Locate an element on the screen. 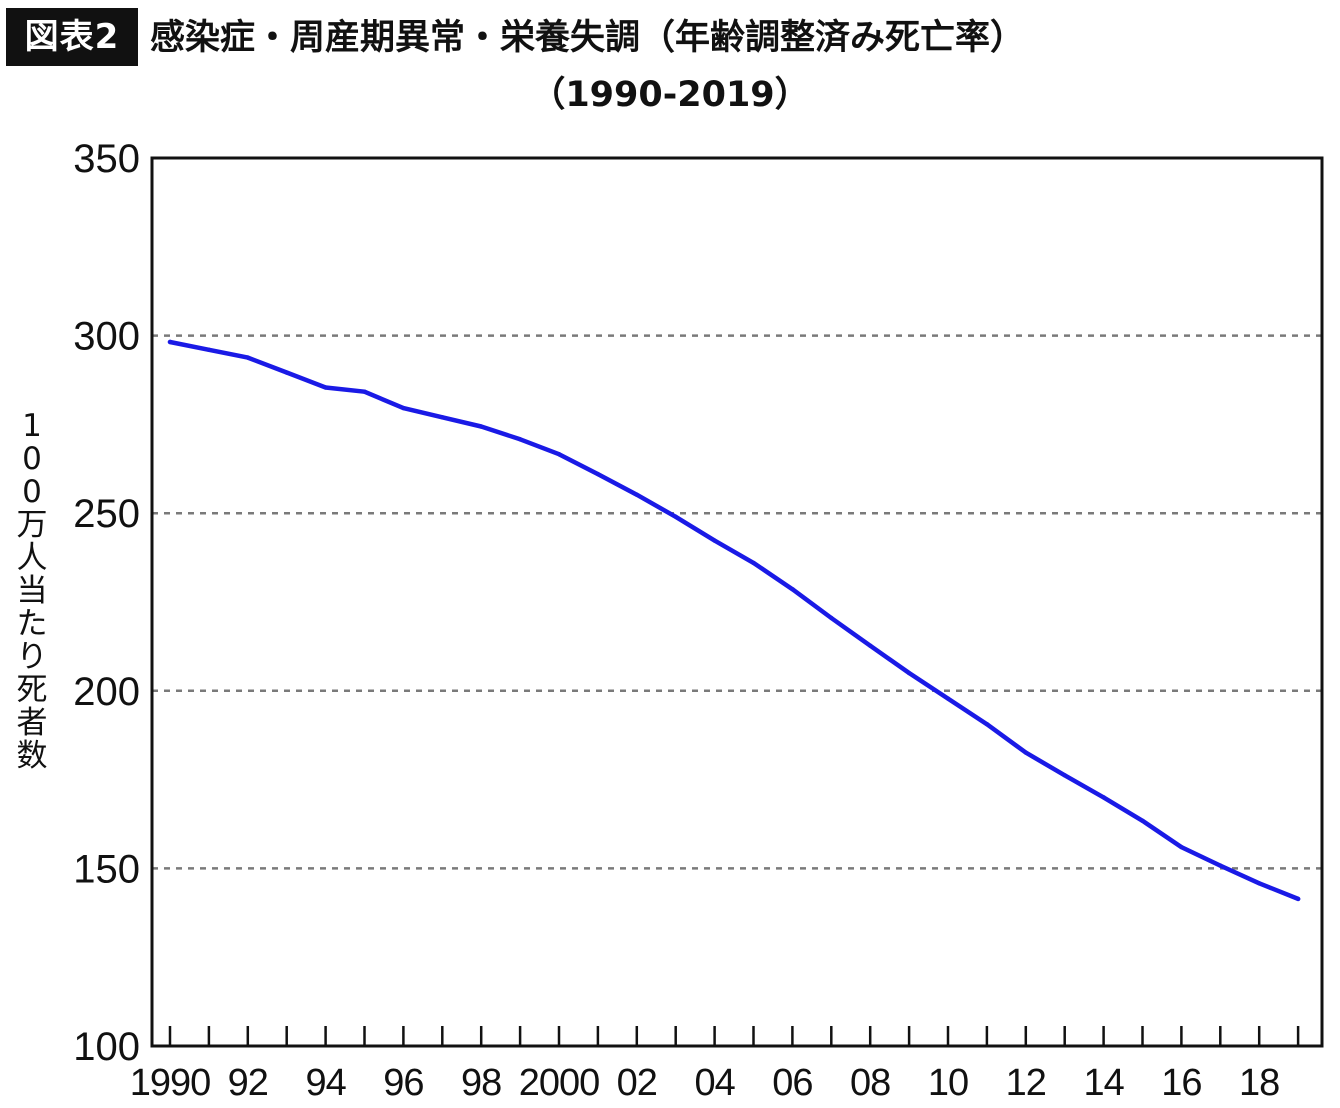 The height and width of the screenshot is (1108, 1340). chart-title: 感染症・周産期異常・栄養失調（年齢調整済み死亡率） is located at coordinates (588, 38).